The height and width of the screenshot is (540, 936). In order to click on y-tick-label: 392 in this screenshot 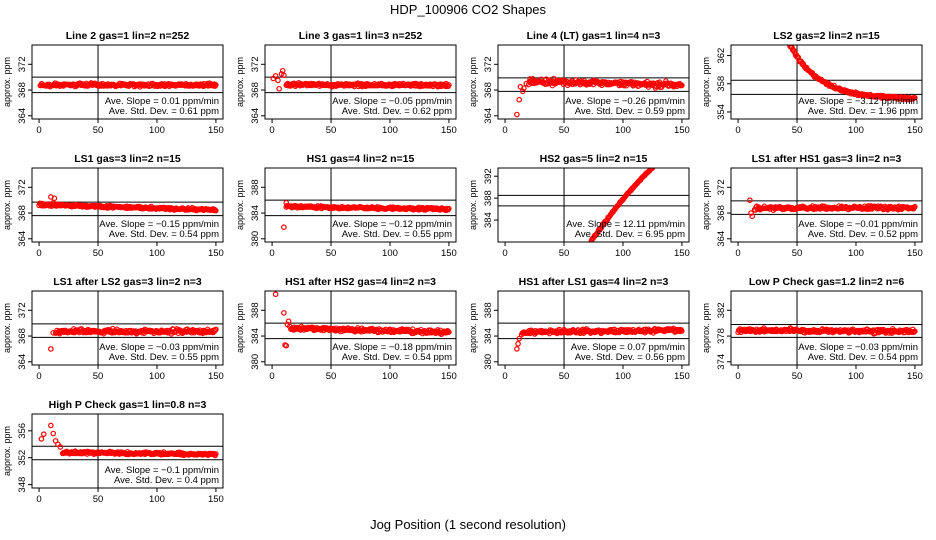, I will do `click(488, 176)`.